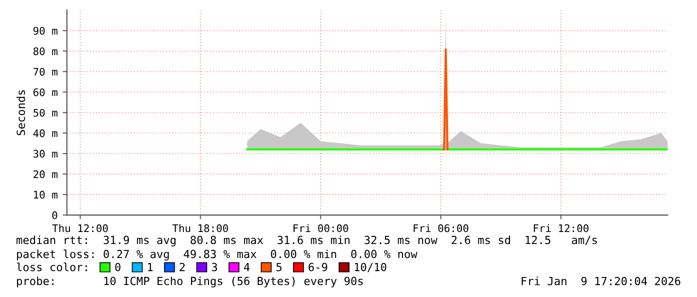 This screenshot has width=697, height=297. I want to click on text: loss color:, so click(51, 267).